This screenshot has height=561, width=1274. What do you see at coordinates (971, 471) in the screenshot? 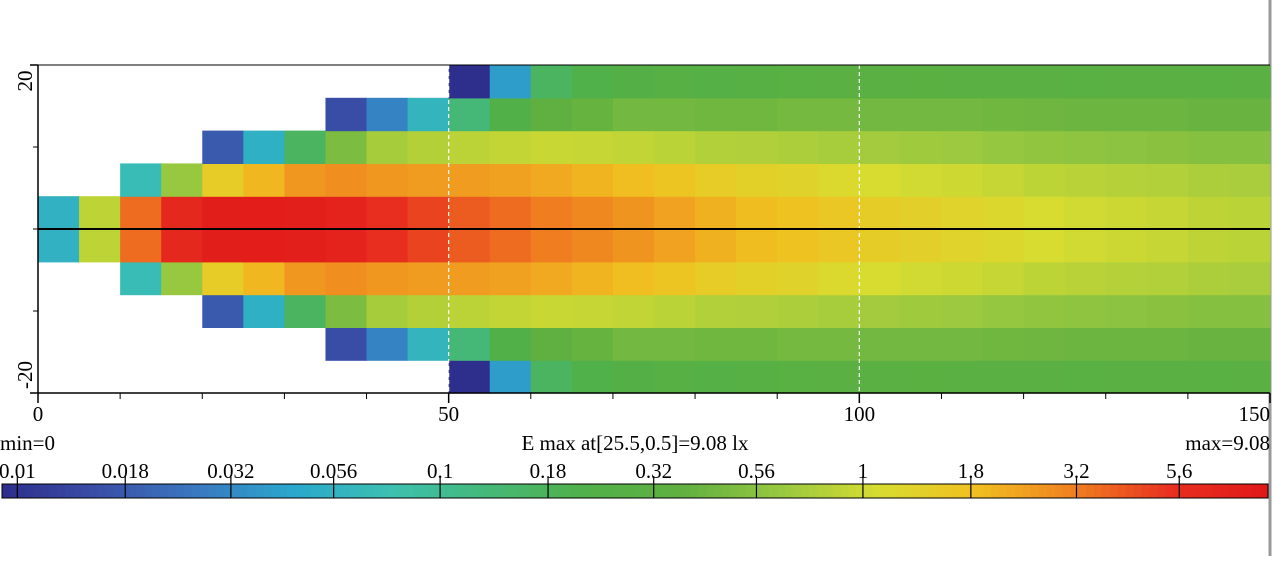
I see `colorbar-tick-label: 1.8` at bounding box center [971, 471].